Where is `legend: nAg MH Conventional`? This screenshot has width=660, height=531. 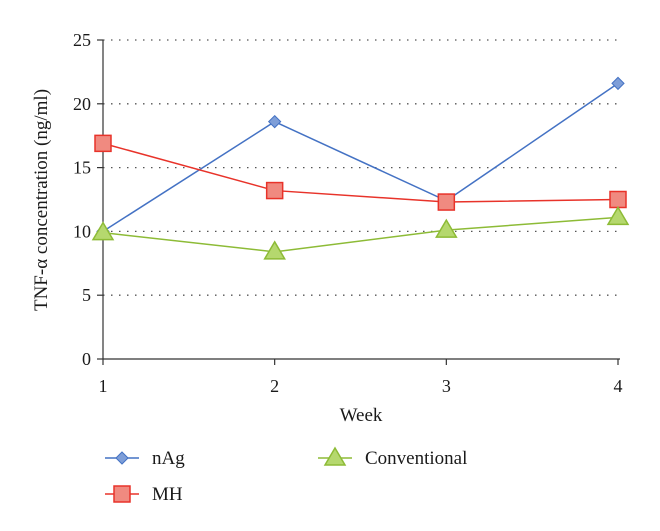 legend: nAg MH Conventional is located at coordinates (286, 475).